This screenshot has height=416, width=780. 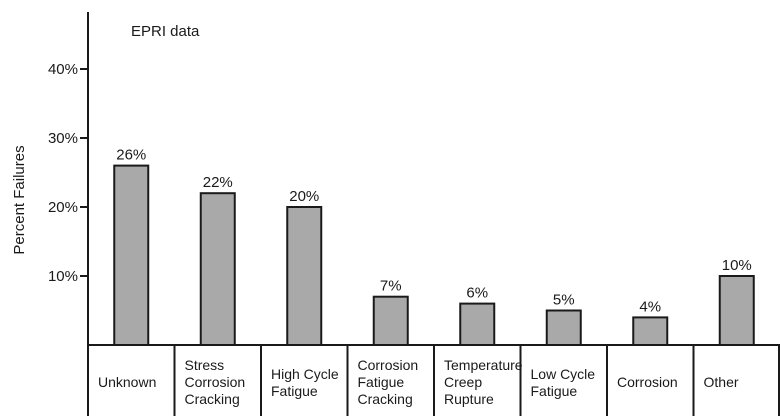 What do you see at coordinates (63, 69) in the screenshot?
I see `y-tick-label: 40%` at bounding box center [63, 69].